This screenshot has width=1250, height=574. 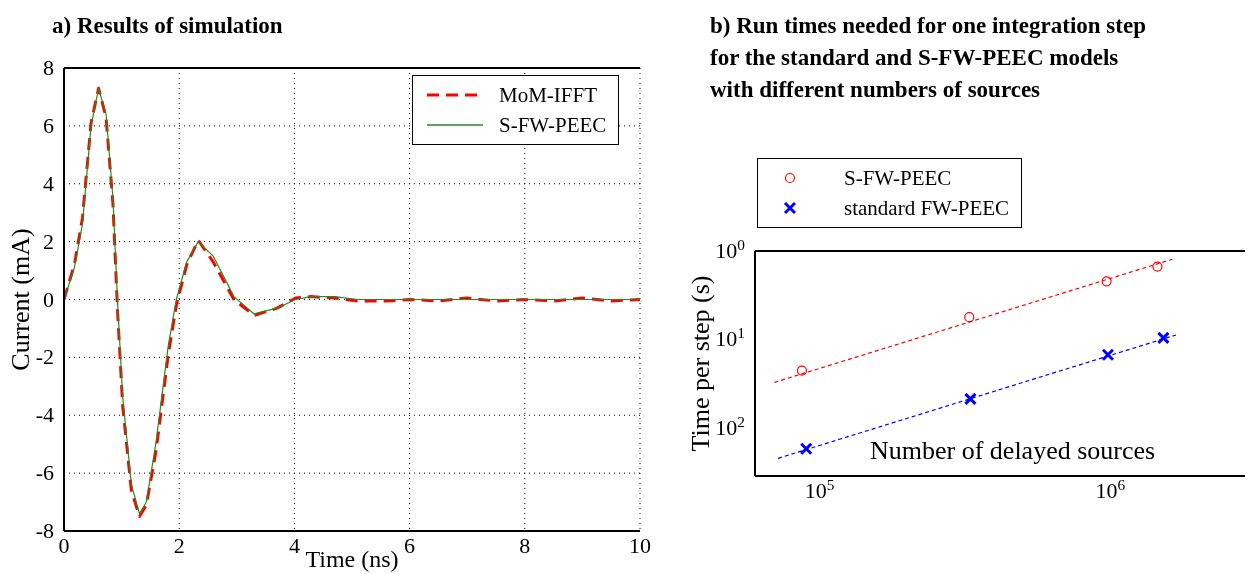 What do you see at coordinates (294, 545) in the screenshot?
I see `x-tick-label: 4` at bounding box center [294, 545].